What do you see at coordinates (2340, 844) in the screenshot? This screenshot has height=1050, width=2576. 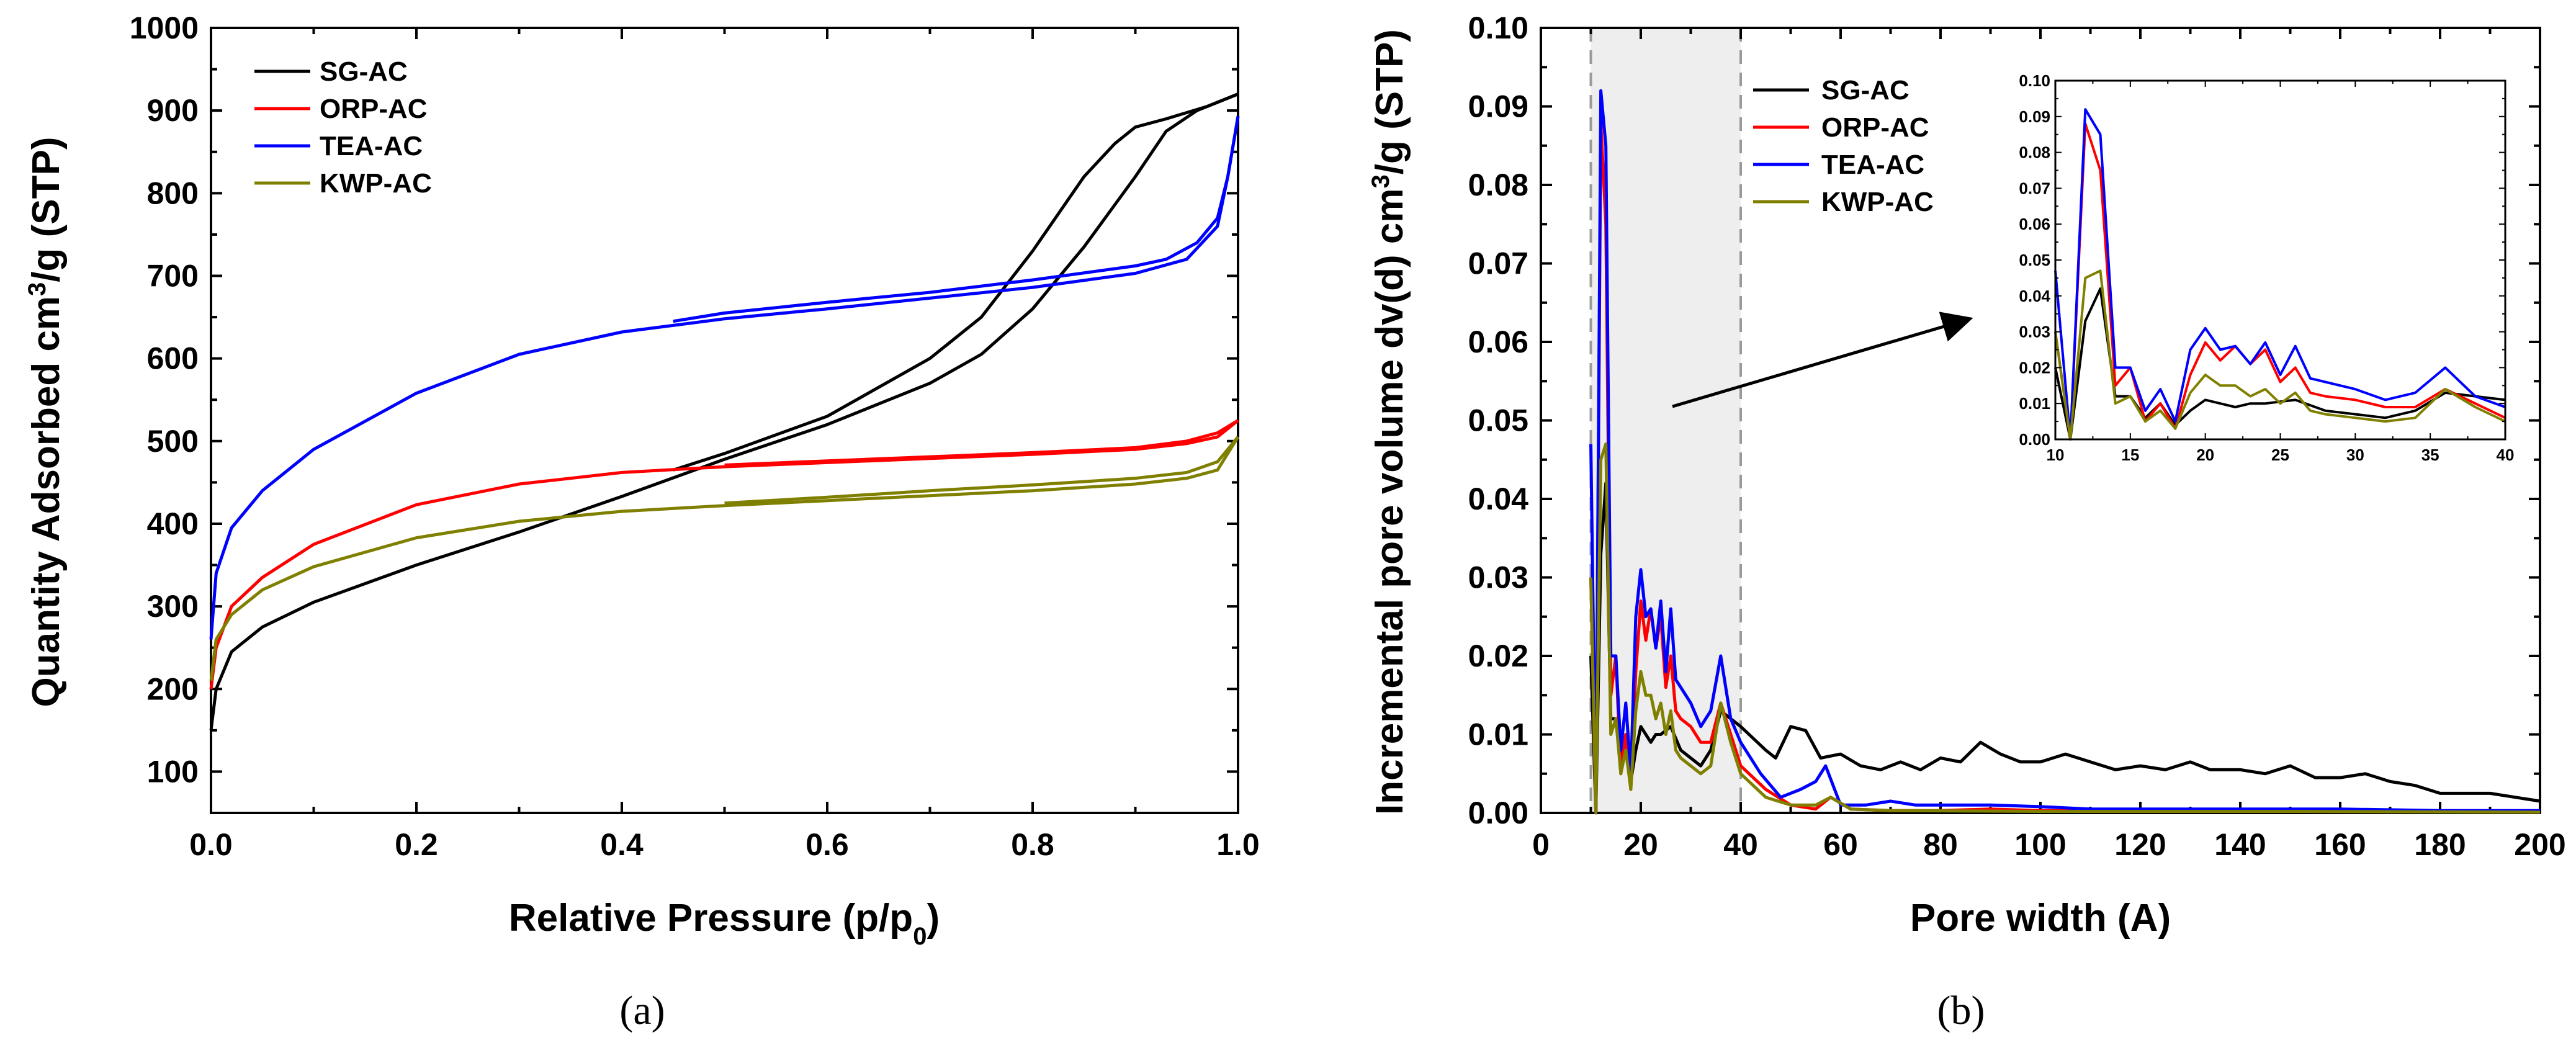 I see `x-tick-label: 160` at bounding box center [2340, 844].